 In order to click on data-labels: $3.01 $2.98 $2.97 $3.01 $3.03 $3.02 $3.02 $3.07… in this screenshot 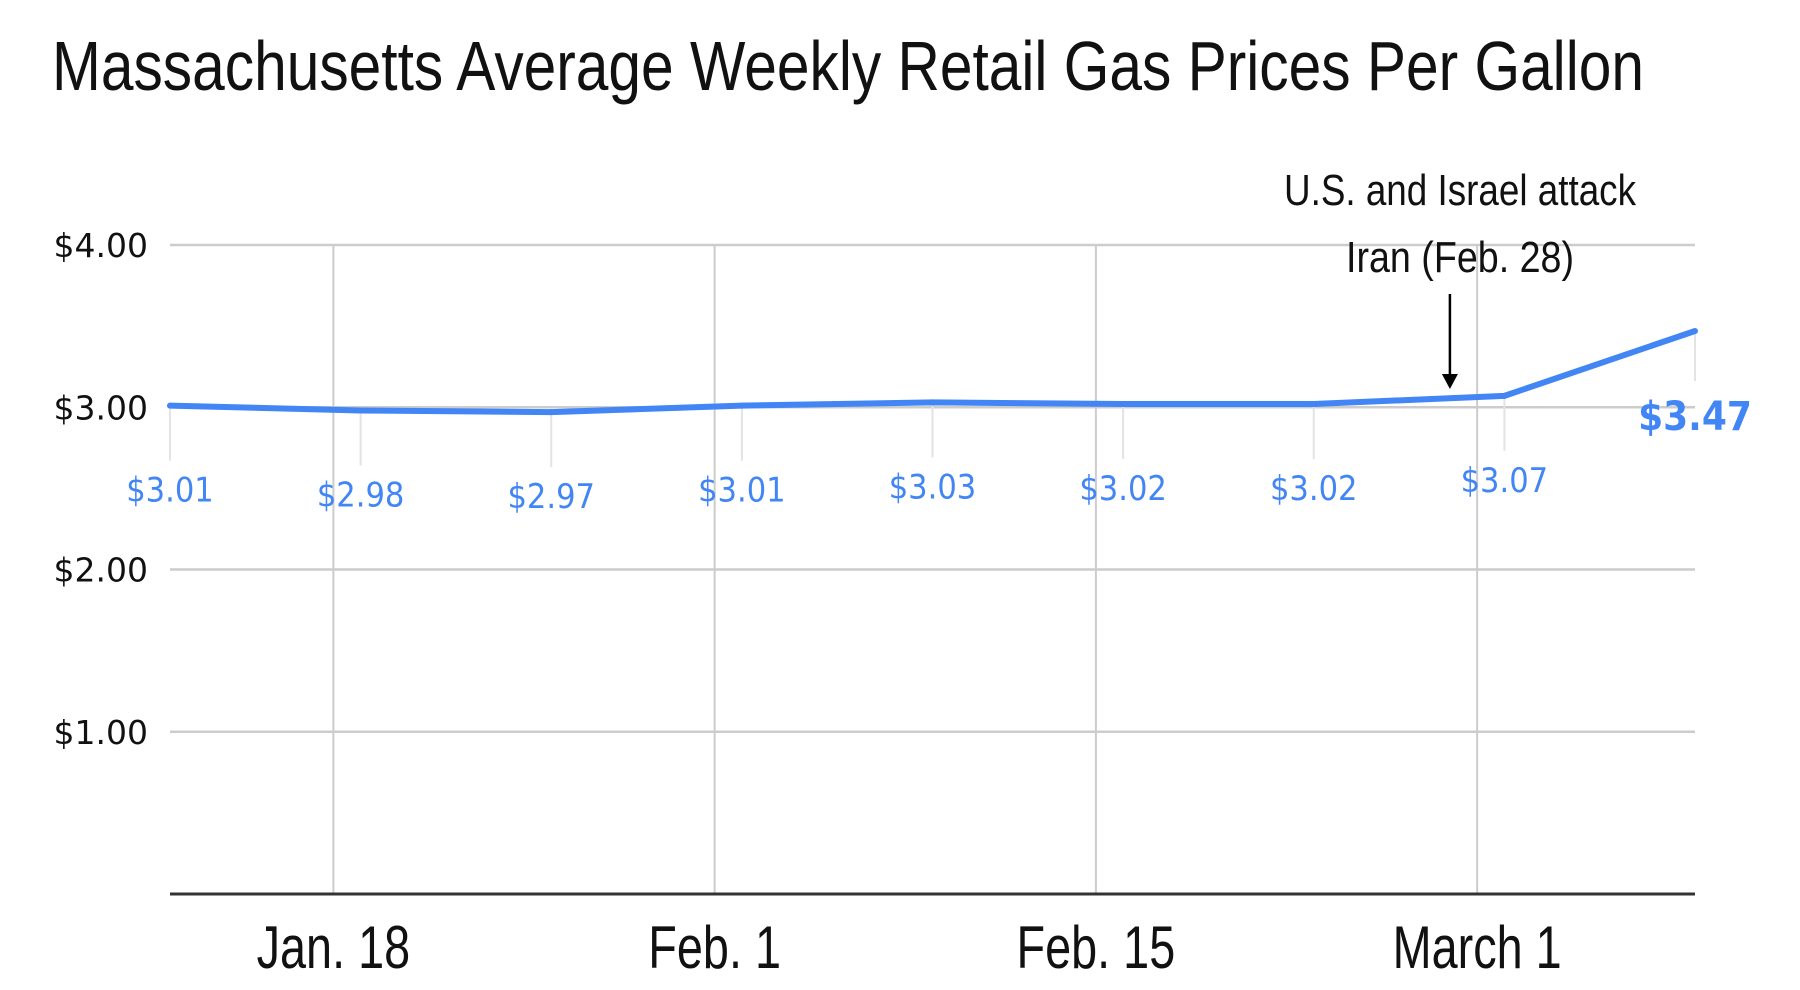, I will do `click(939, 454)`.